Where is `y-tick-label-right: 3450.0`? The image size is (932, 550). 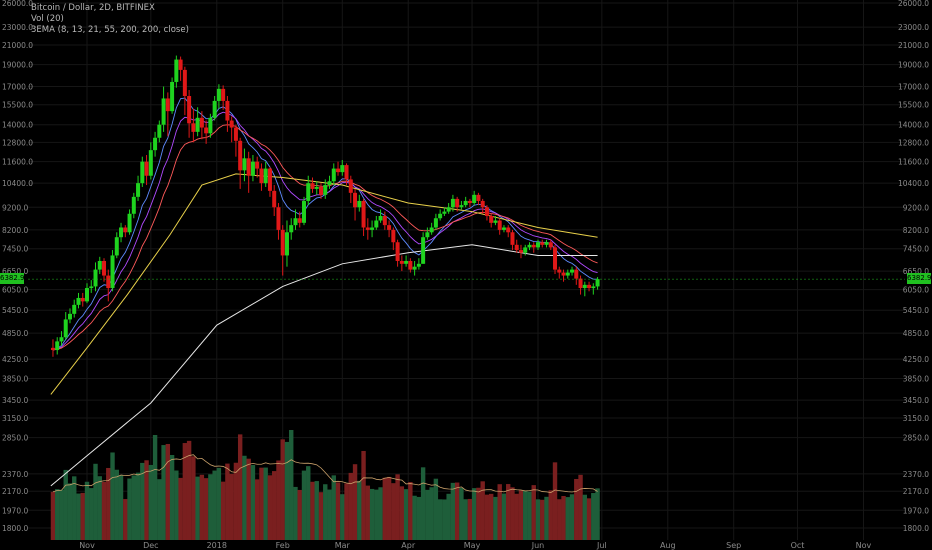
y-tick-label-right: 3450.0 is located at coordinates (916, 400).